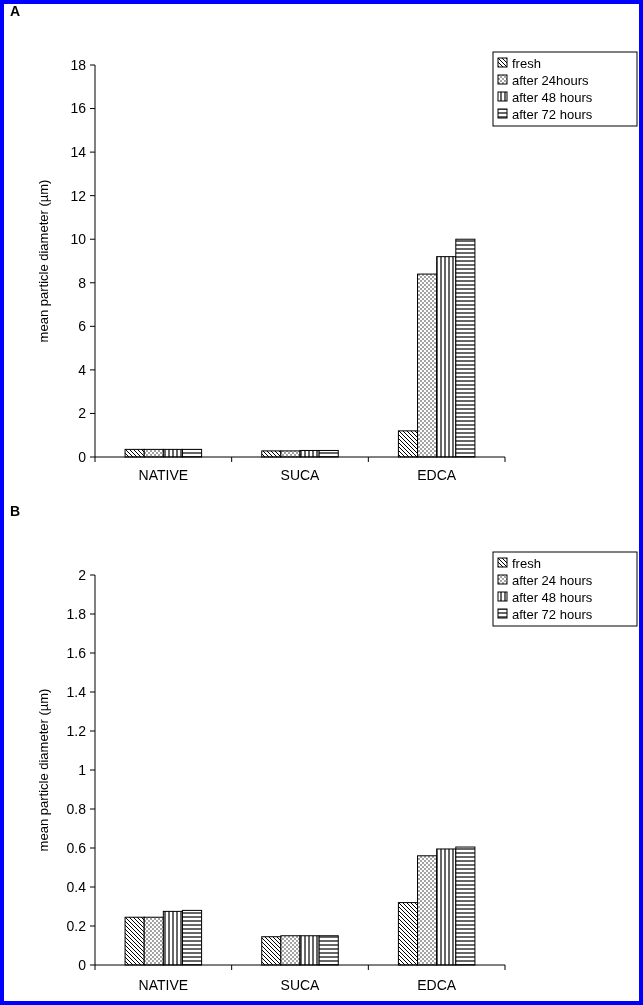  Describe the element at coordinates (552, 580) in the screenshot. I see `legend-label: after 24 hours` at that location.